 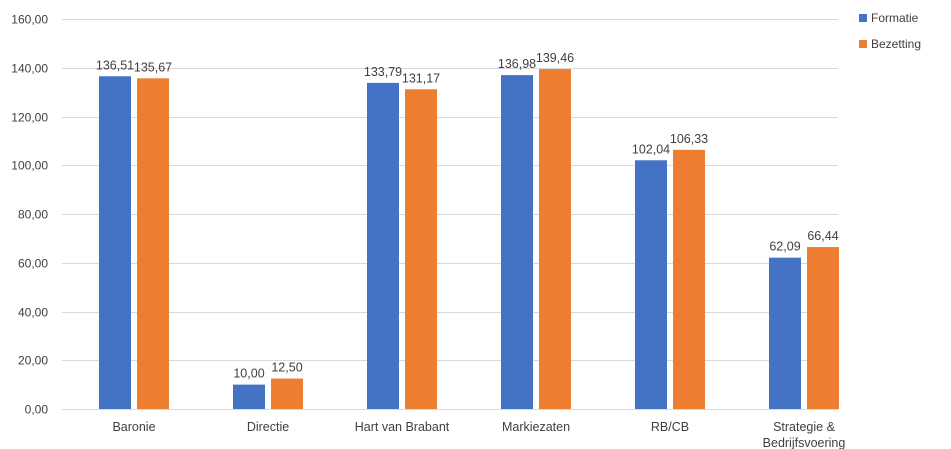 I want to click on x-category-label: Markiezaten, so click(x=536, y=427).